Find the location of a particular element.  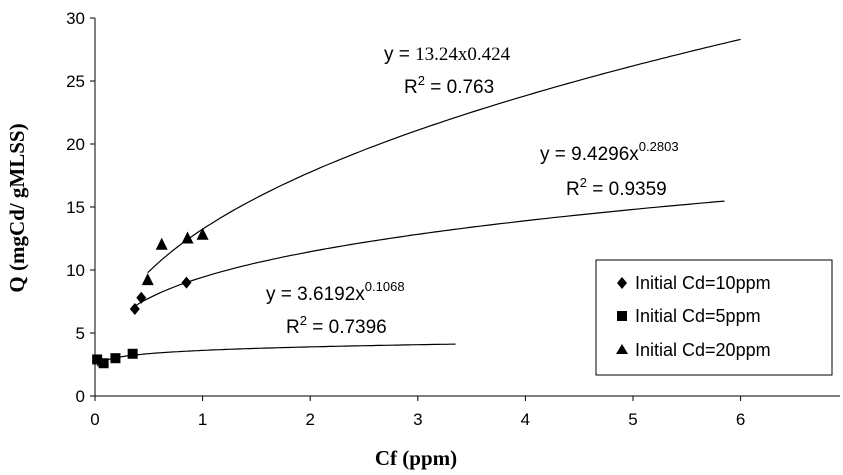

r2-5ppm: R2 = 0.7396 is located at coordinates (336, 325).